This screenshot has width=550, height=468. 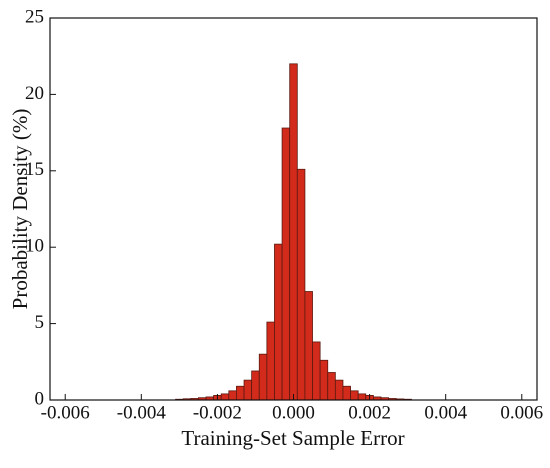 What do you see at coordinates (142, 412) in the screenshot?
I see `x-tick-label: -0.004` at bounding box center [142, 412].